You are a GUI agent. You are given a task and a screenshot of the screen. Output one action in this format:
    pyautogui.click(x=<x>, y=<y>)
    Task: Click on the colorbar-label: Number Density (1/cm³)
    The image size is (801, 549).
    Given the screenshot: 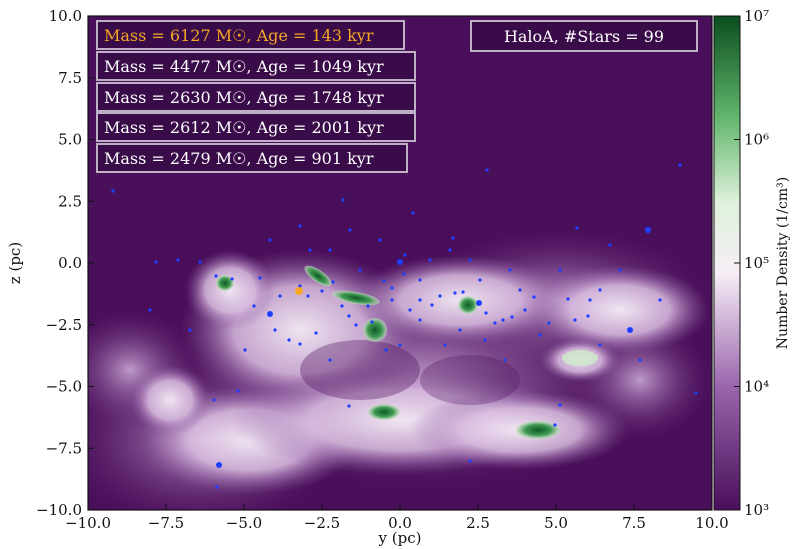 What is the action you would take?
    pyautogui.click(x=783, y=263)
    